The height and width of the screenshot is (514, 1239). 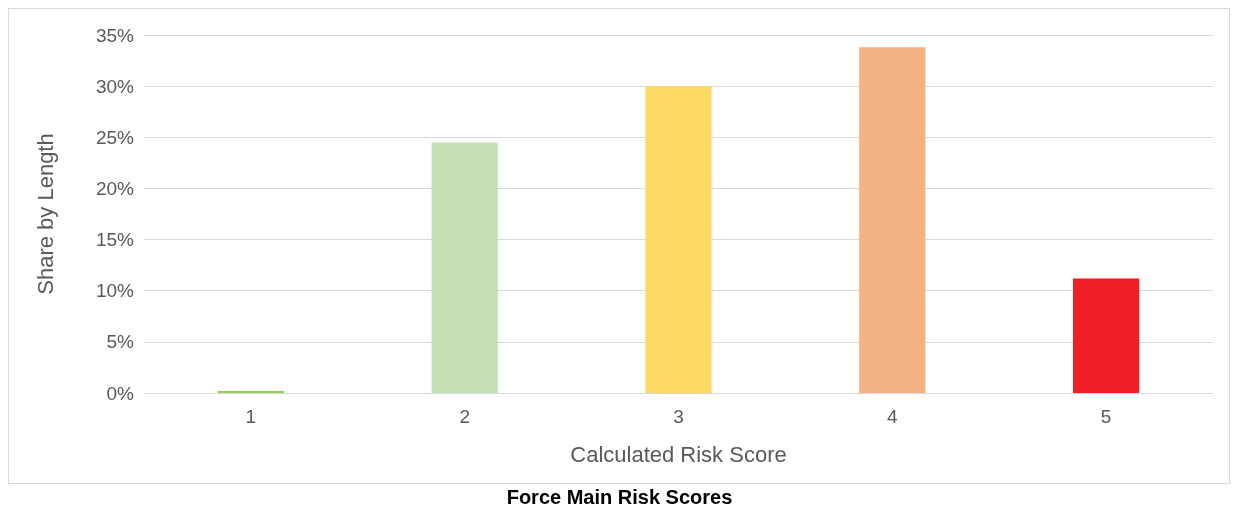 What do you see at coordinates (893, 416) in the screenshot?
I see `x-tick-label: 4` at bounding box center [893, 416].